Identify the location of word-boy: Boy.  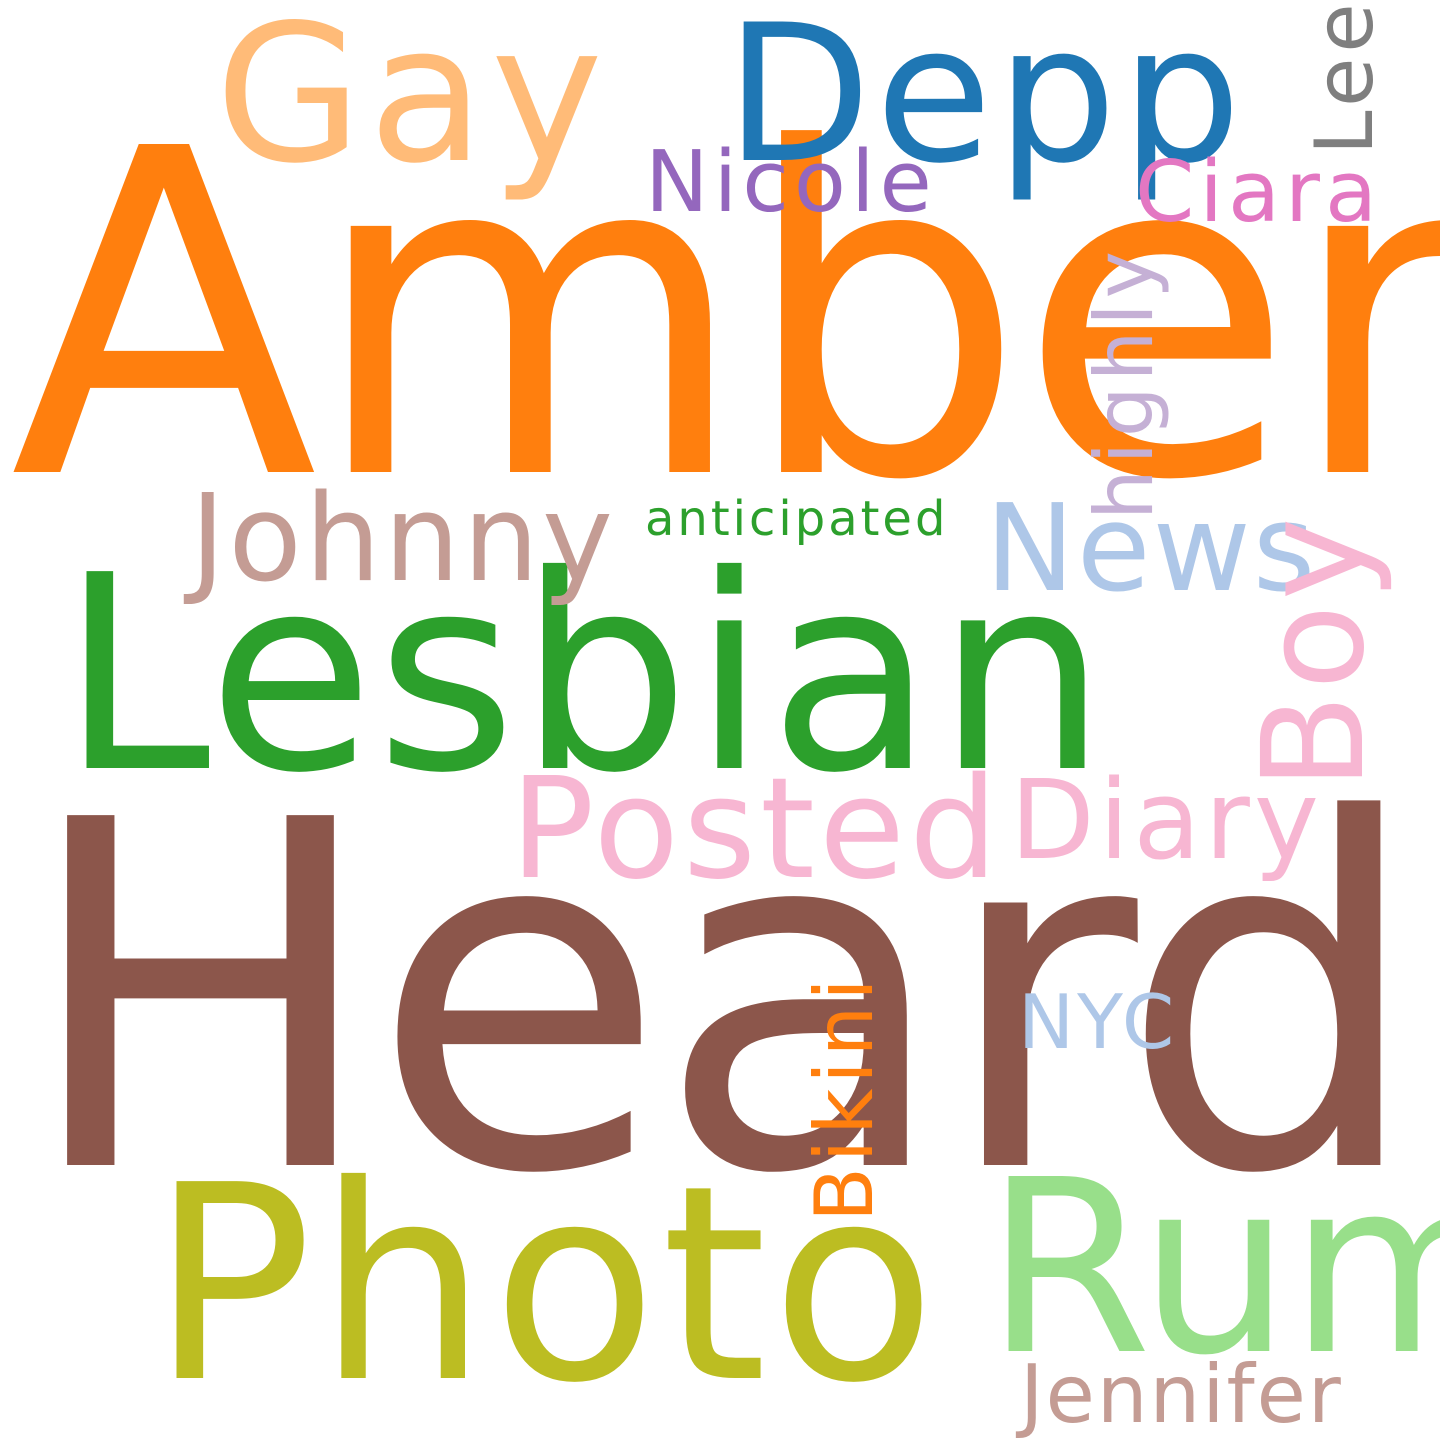
(1314, 651).